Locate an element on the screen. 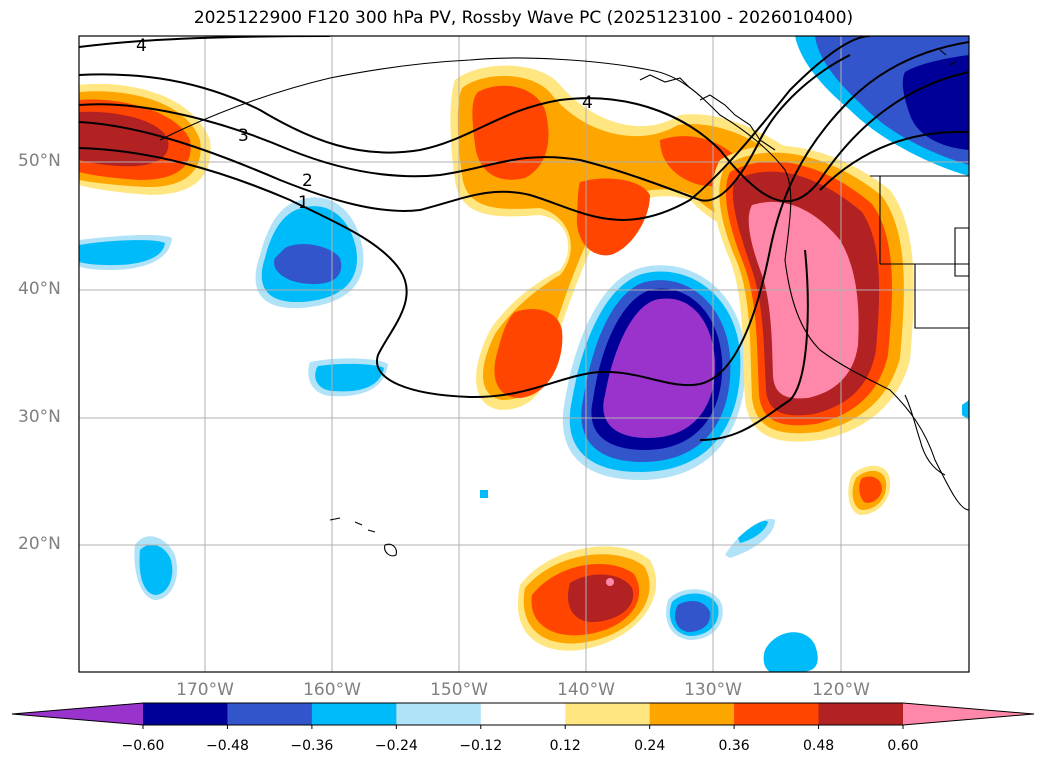  contour-labels: 4 3 2 1 4 is located at coordinates (364, 124).